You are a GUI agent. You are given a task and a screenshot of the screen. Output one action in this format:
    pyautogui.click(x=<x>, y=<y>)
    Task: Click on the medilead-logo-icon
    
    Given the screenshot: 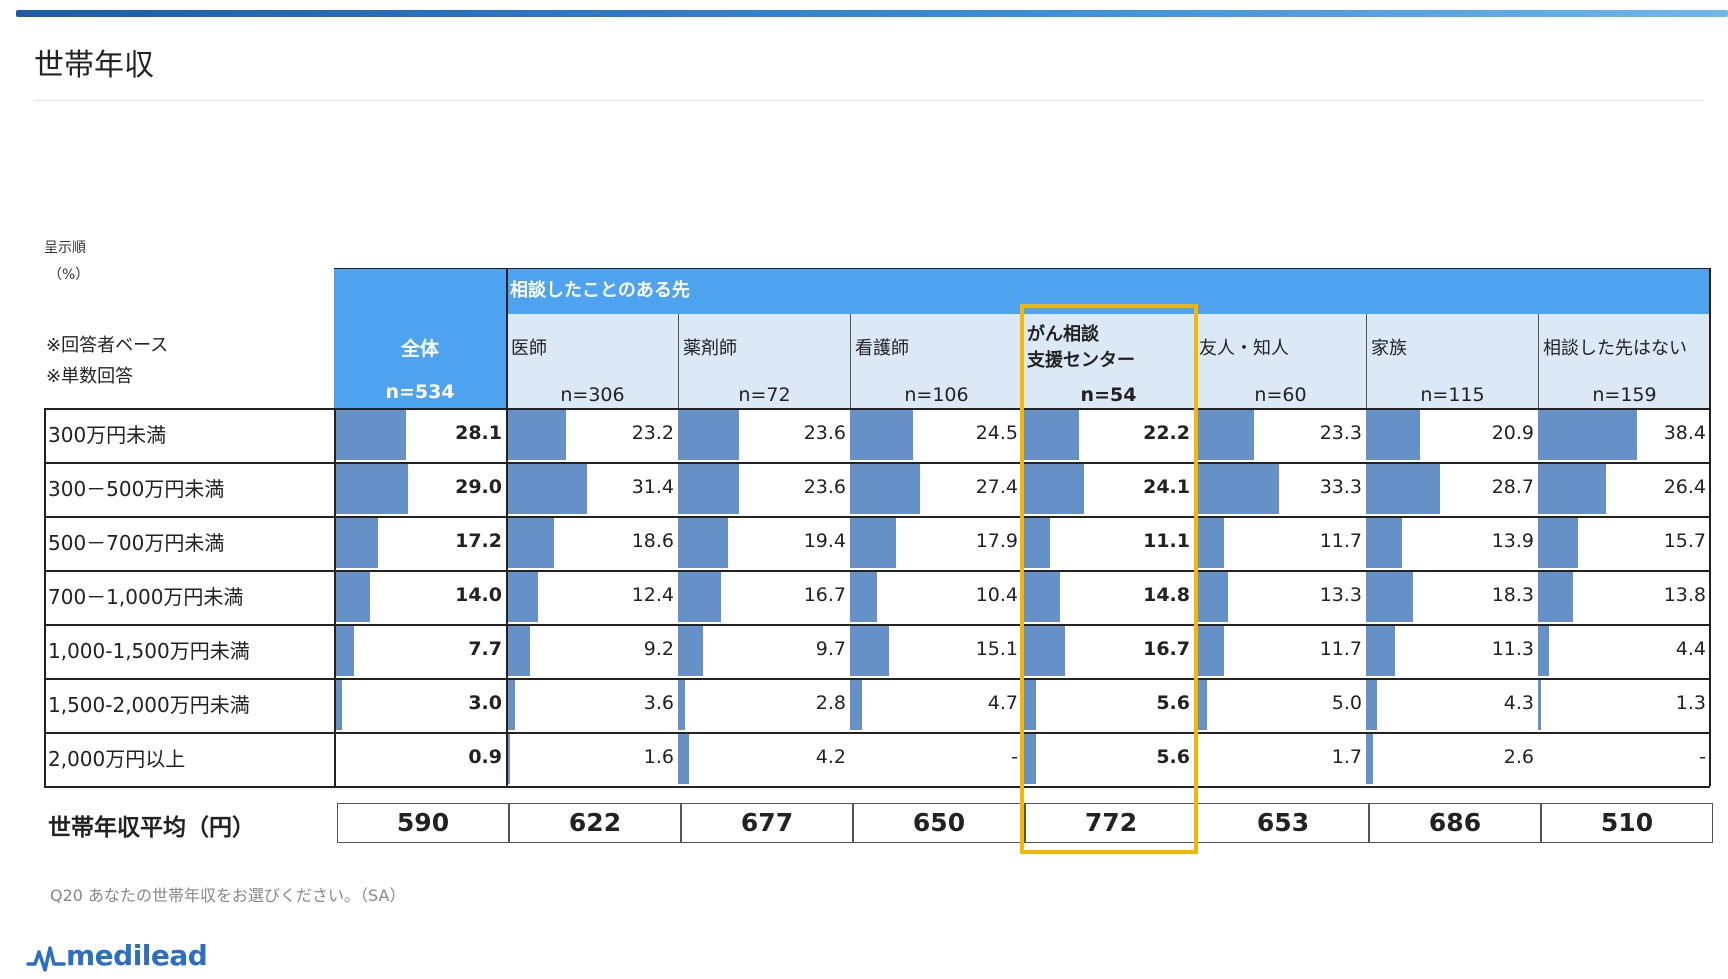 What is the action you would take?
    pyautogui.click(x=46, y=959)
    